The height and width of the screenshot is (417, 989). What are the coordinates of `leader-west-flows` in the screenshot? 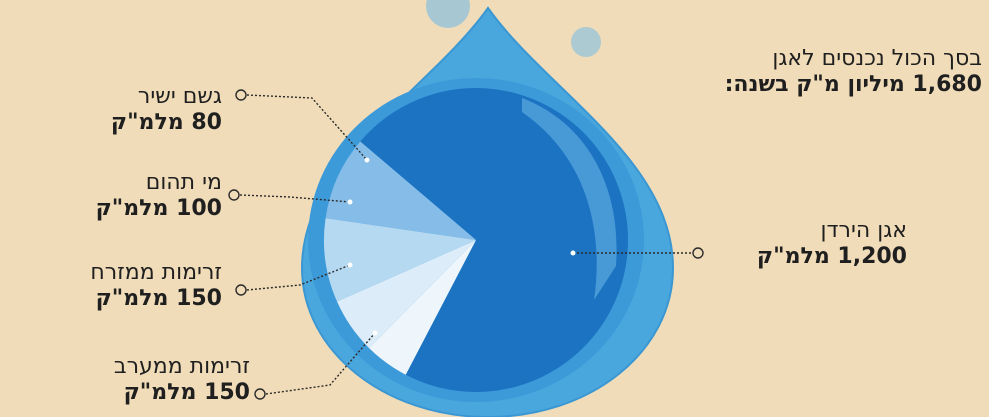 It's located at (320, 363).